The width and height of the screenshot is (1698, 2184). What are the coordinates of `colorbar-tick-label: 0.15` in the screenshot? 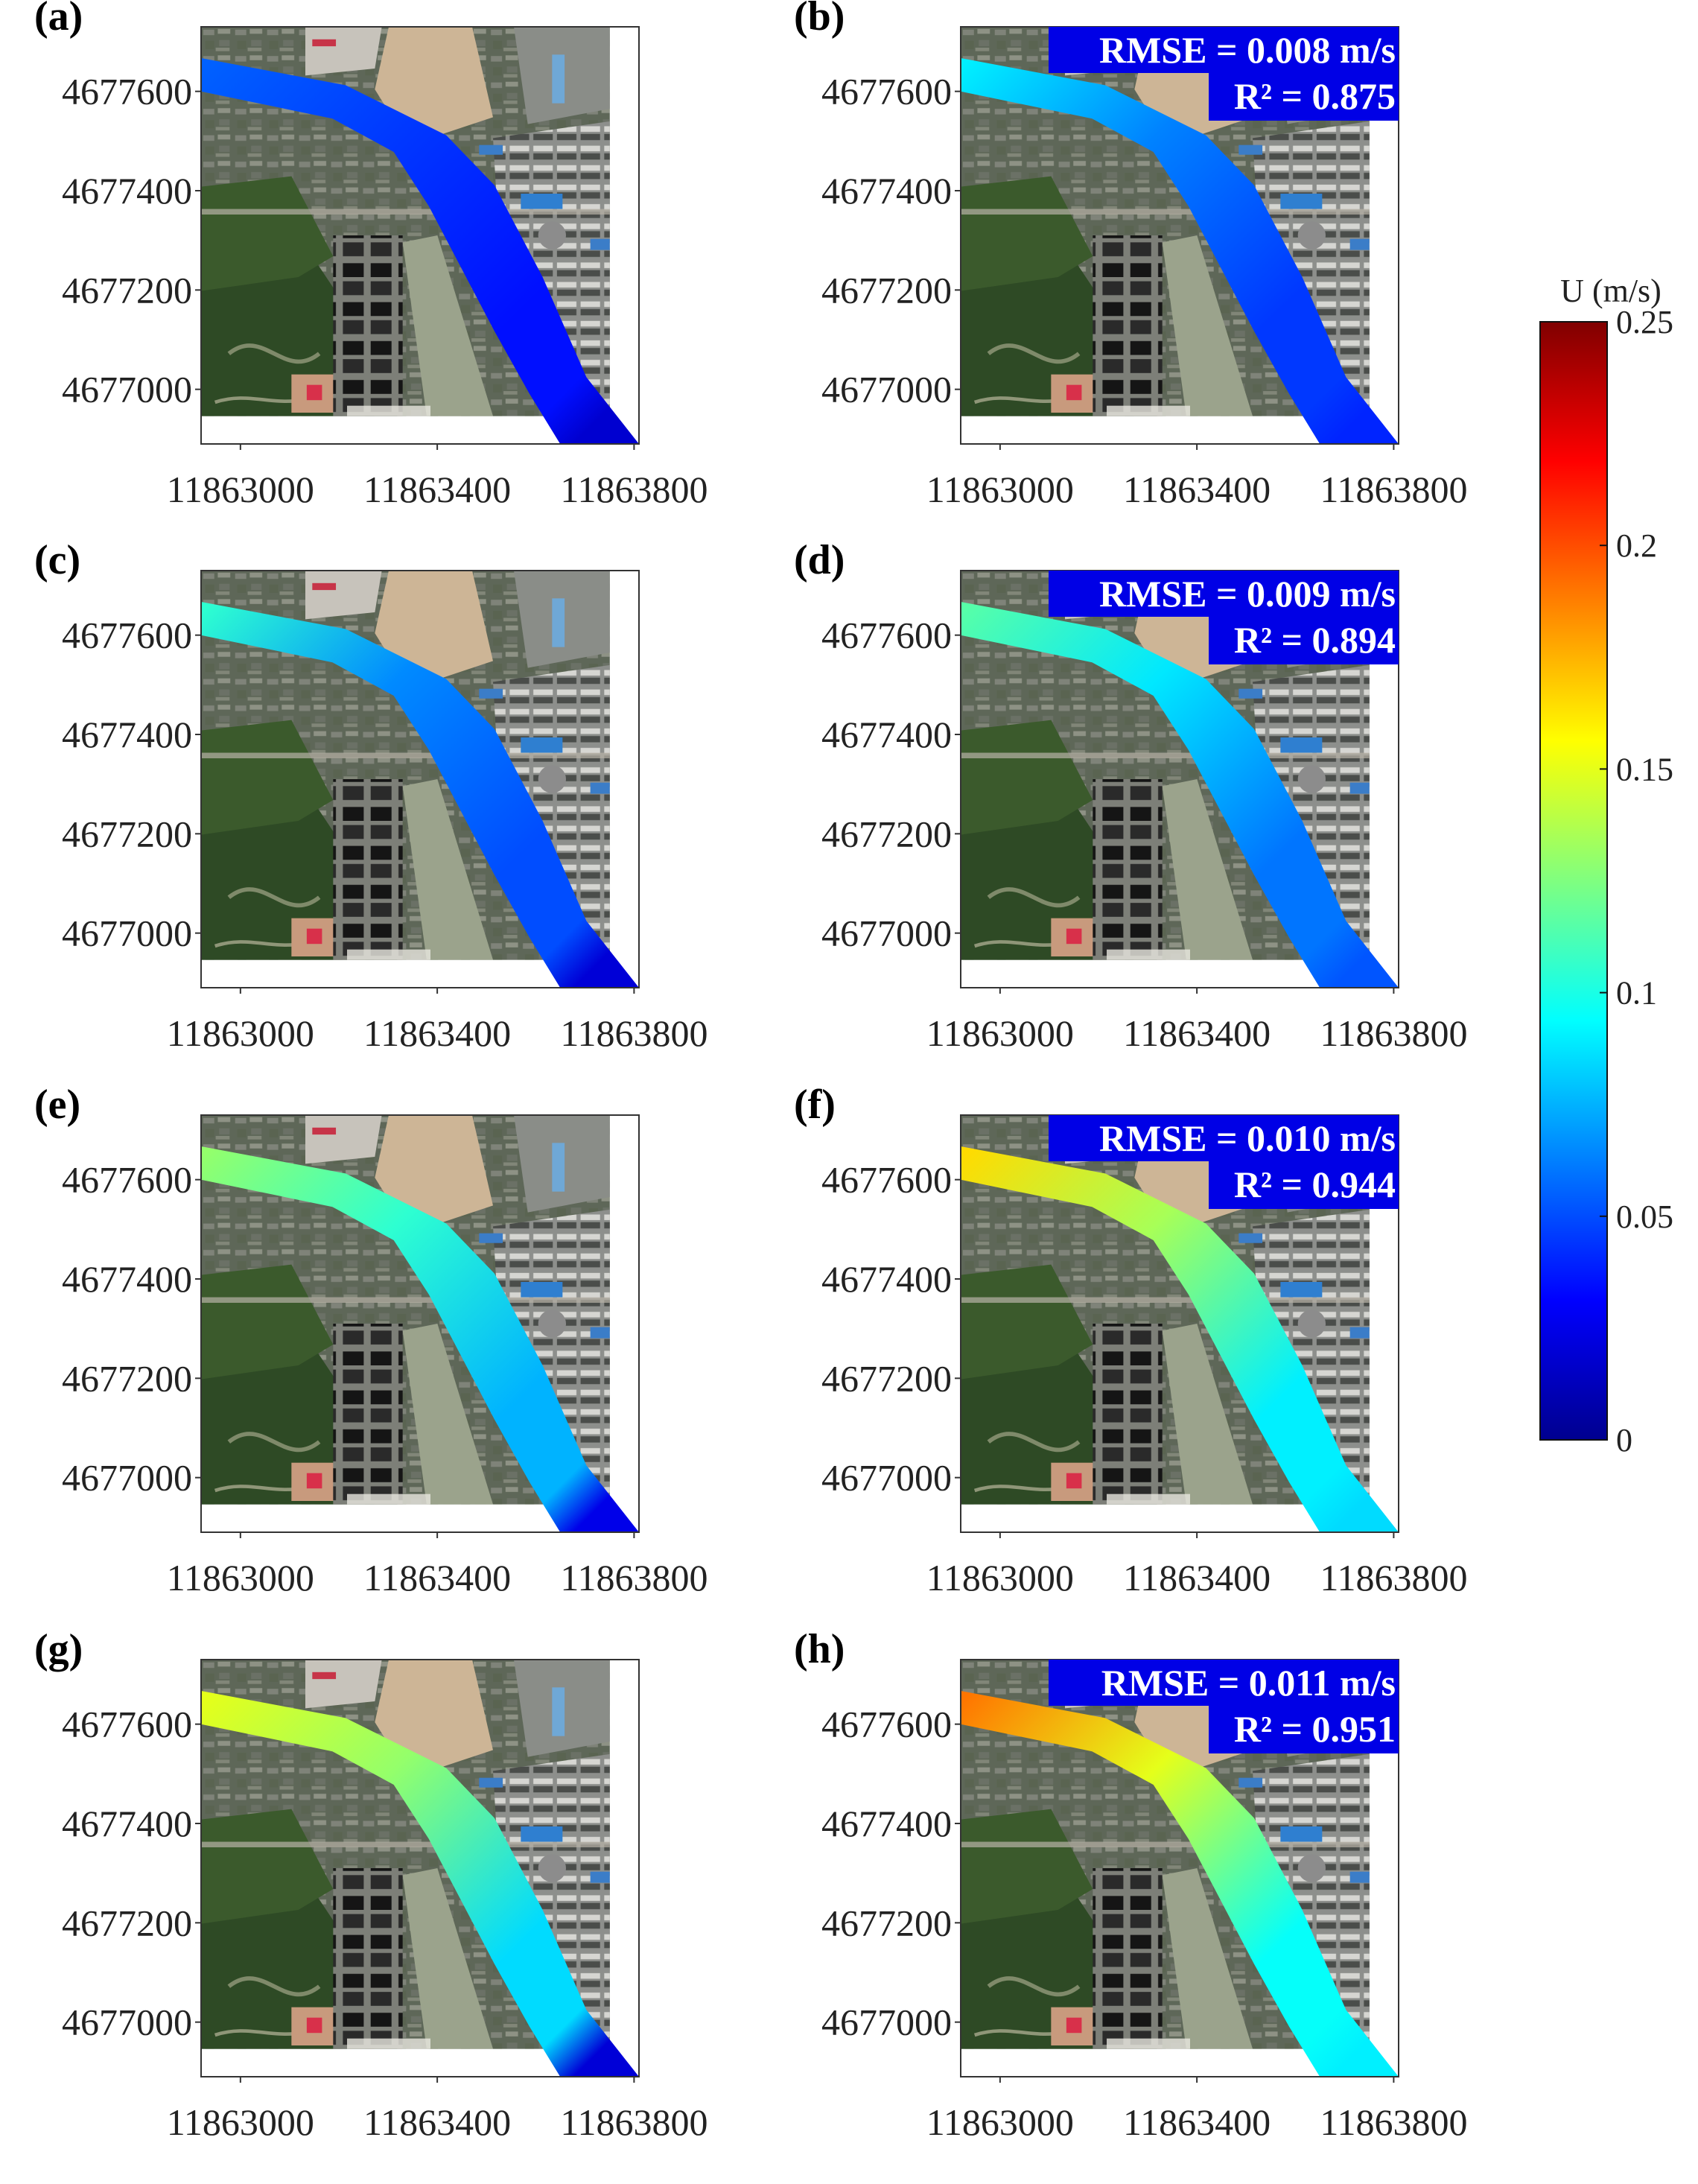 It's located at (1644, 769).